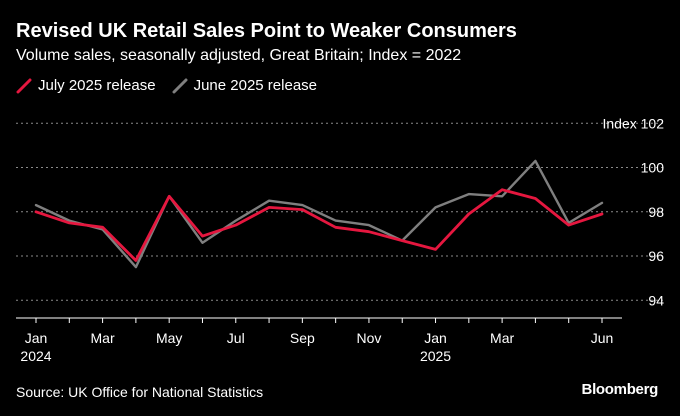 The height and width of the screenshot is (416, 680). Describe the element at coordinates (620, 389) in the screenshot. I see `bloomberg-logo: Bloomberg` at that location.